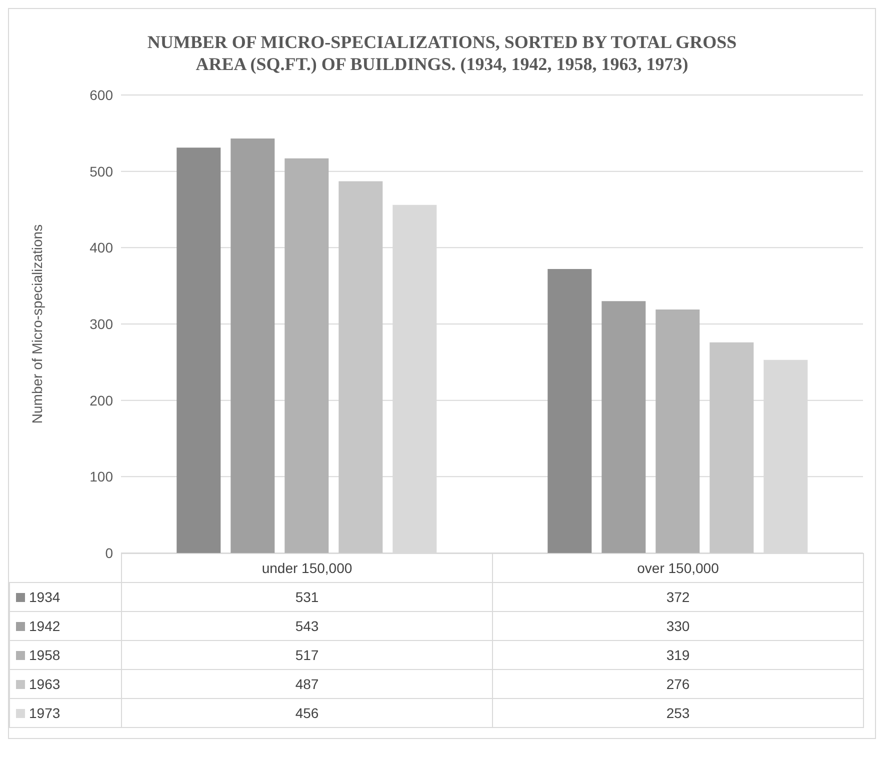 This screenshot has height=770, width=882. What do you see at coordinates (678, 568) in the screenshot?
I see `x-tick-label: over 150,000` at bounding box center [678, 568].